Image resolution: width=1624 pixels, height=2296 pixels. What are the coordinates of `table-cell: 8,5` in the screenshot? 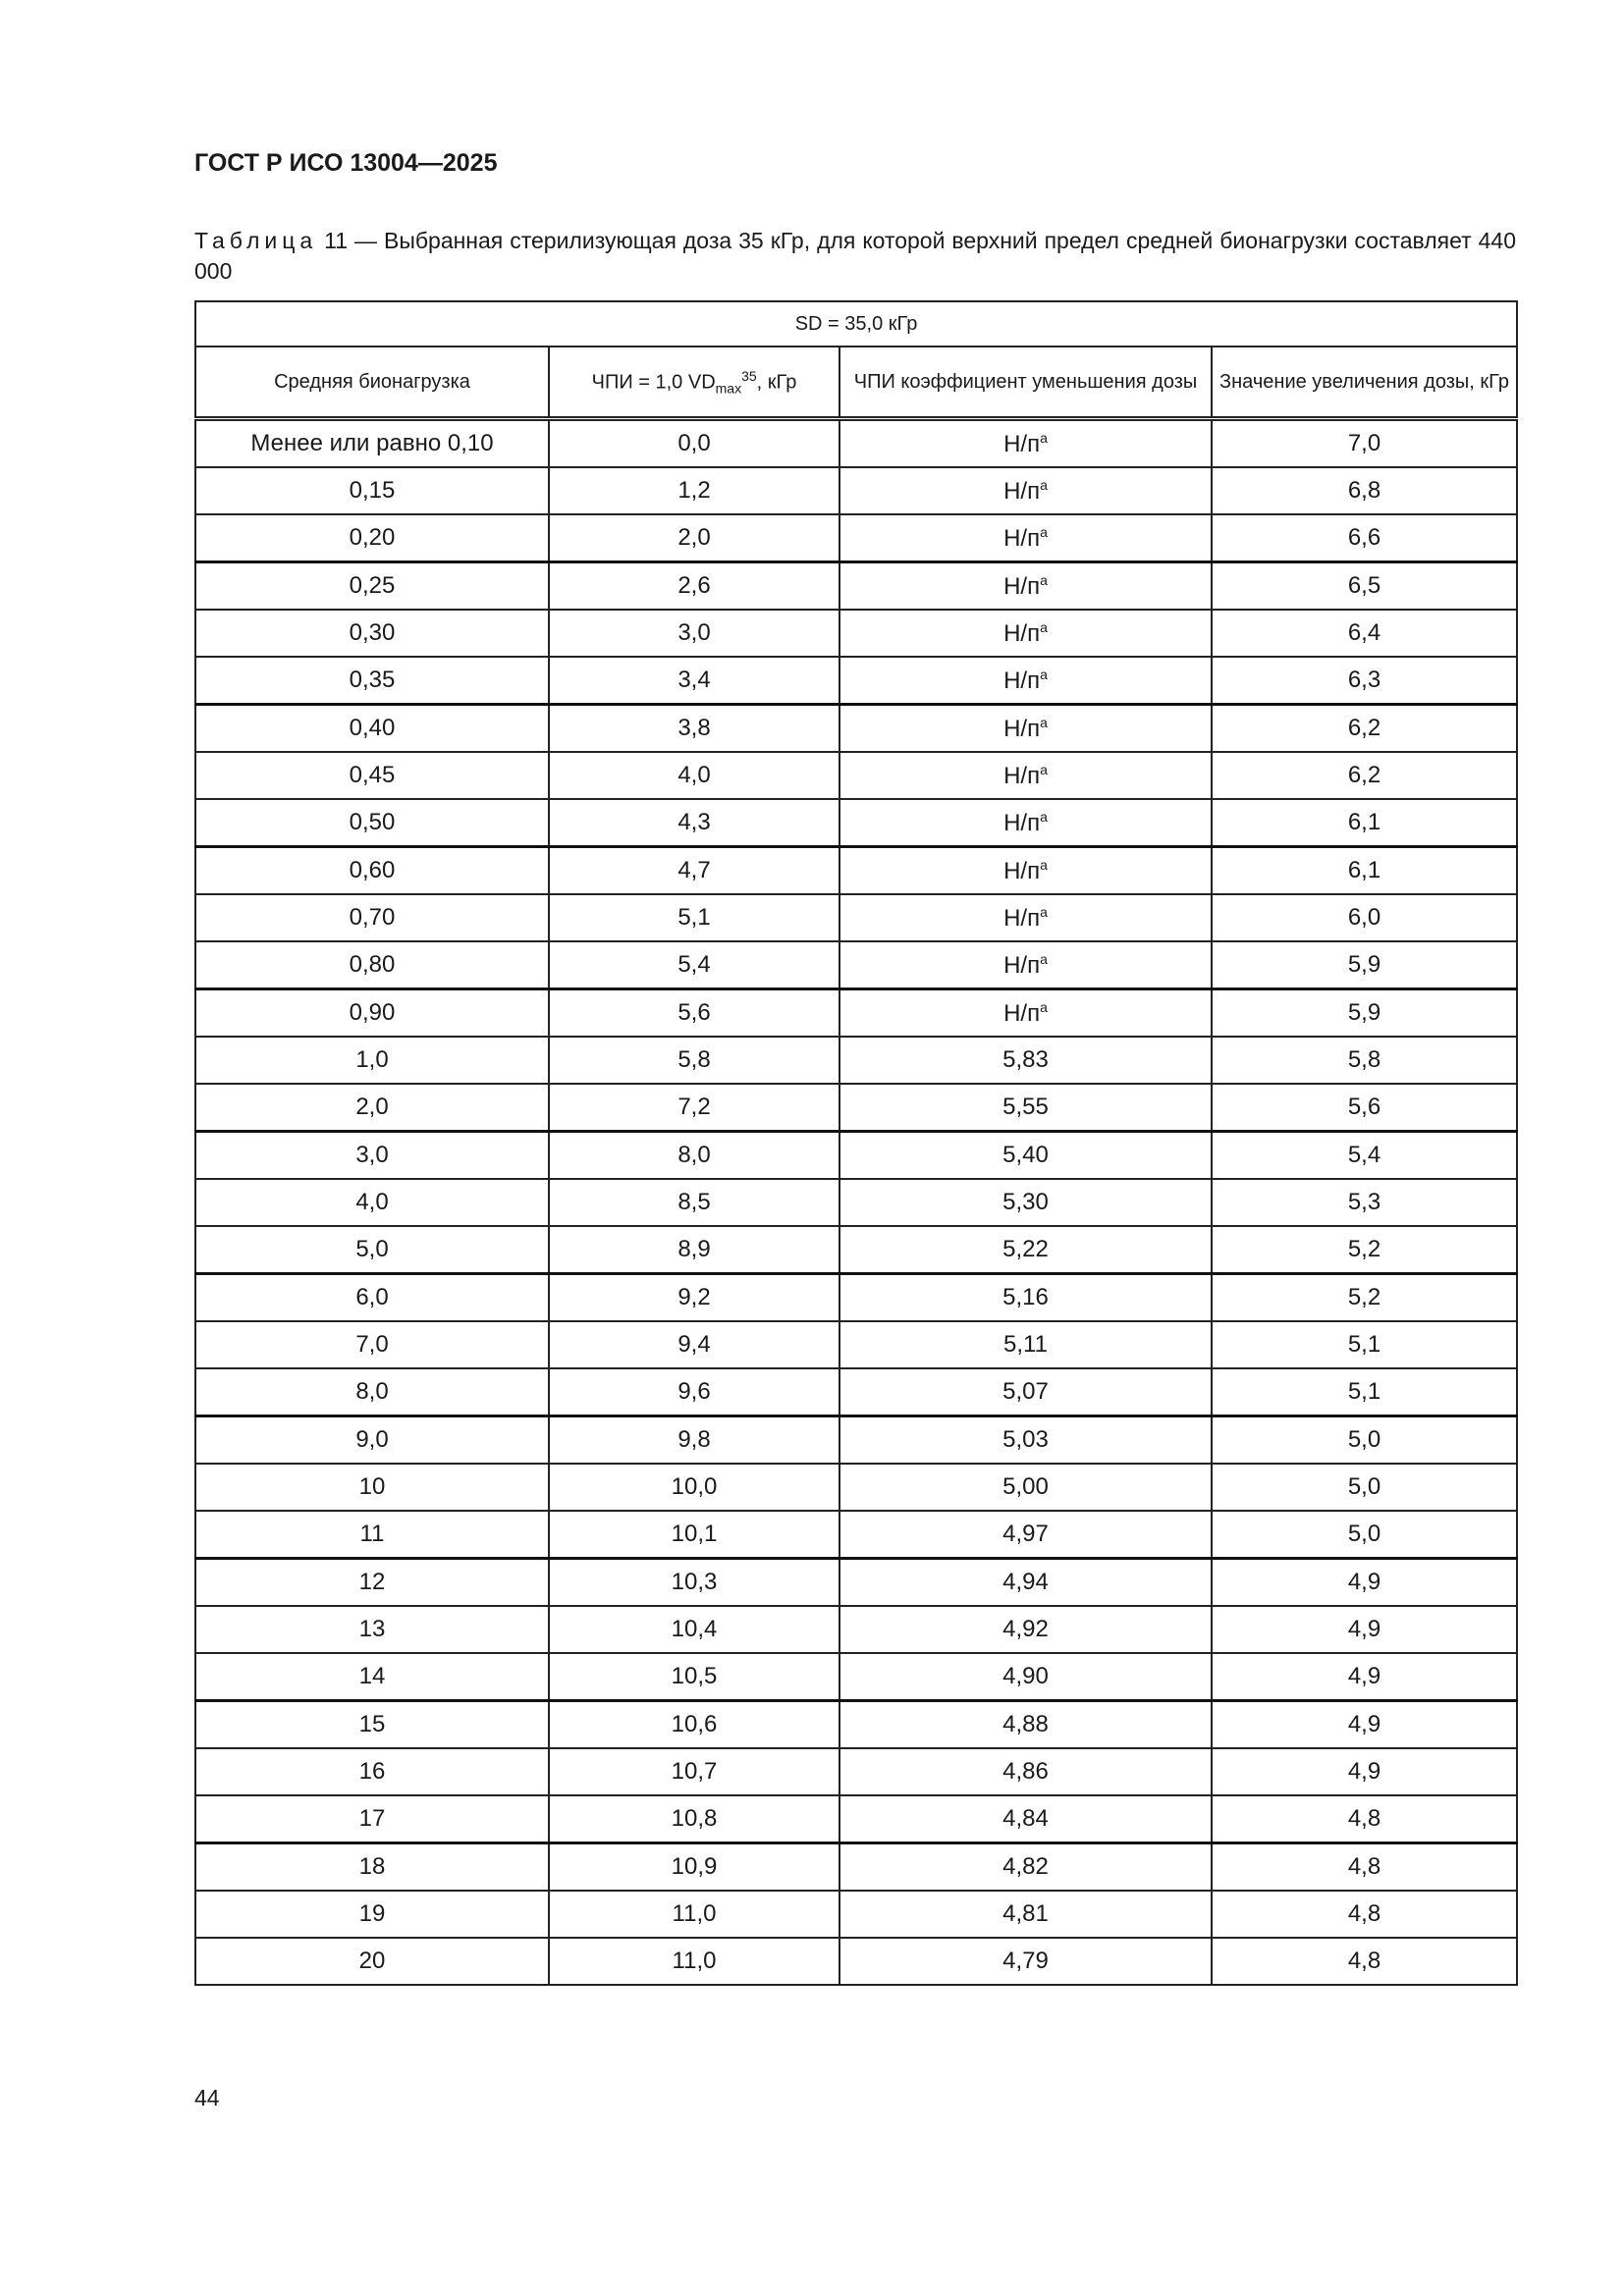 It's located at (694, 1202).